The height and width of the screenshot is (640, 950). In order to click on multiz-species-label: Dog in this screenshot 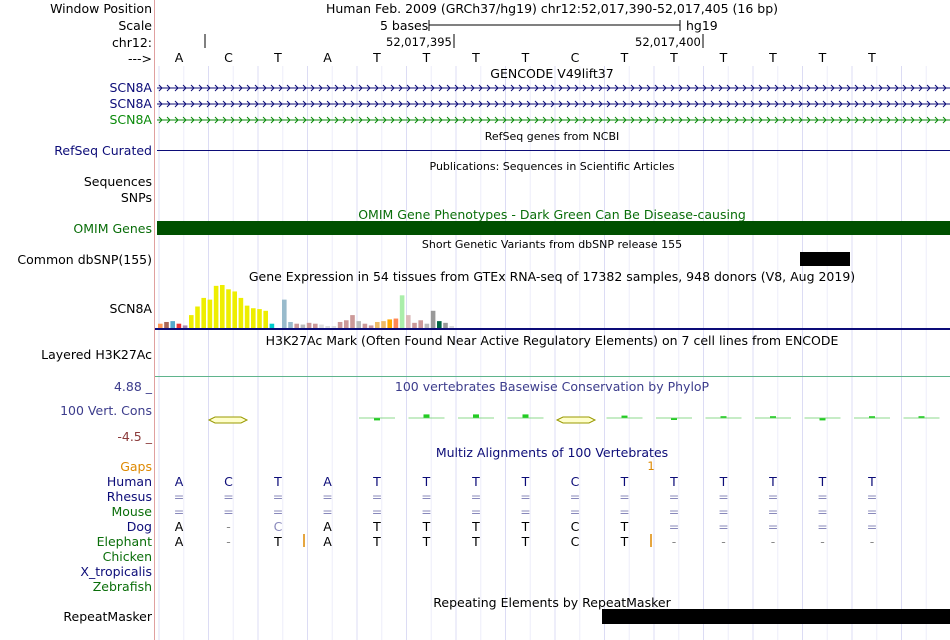, I will do `click(139, 526)`.